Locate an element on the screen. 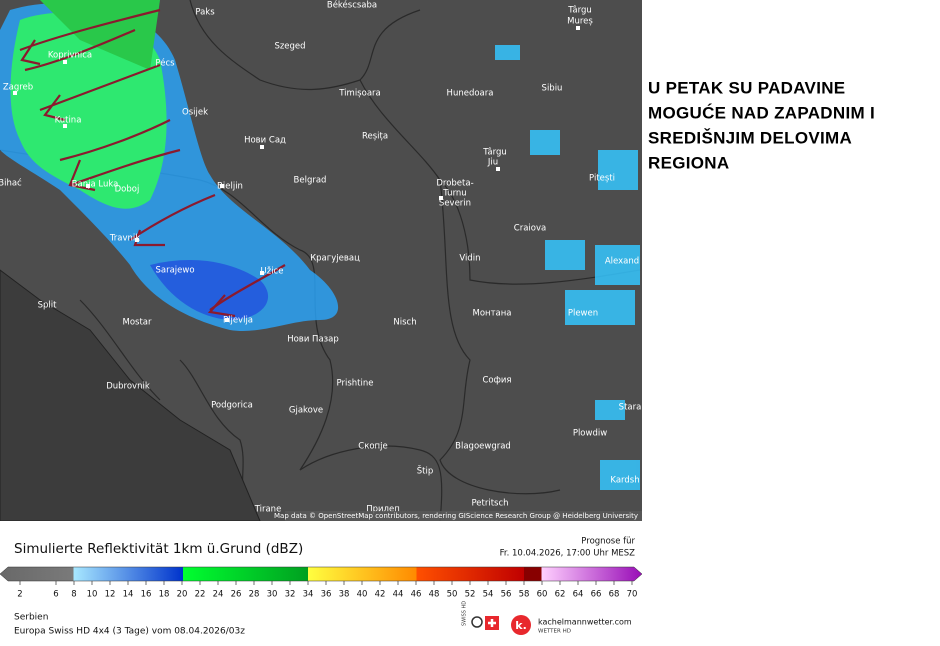 The height and width of the screenshot is (646, 940). colorbar-tick-label: 8 is located at coordinates (73, 595).